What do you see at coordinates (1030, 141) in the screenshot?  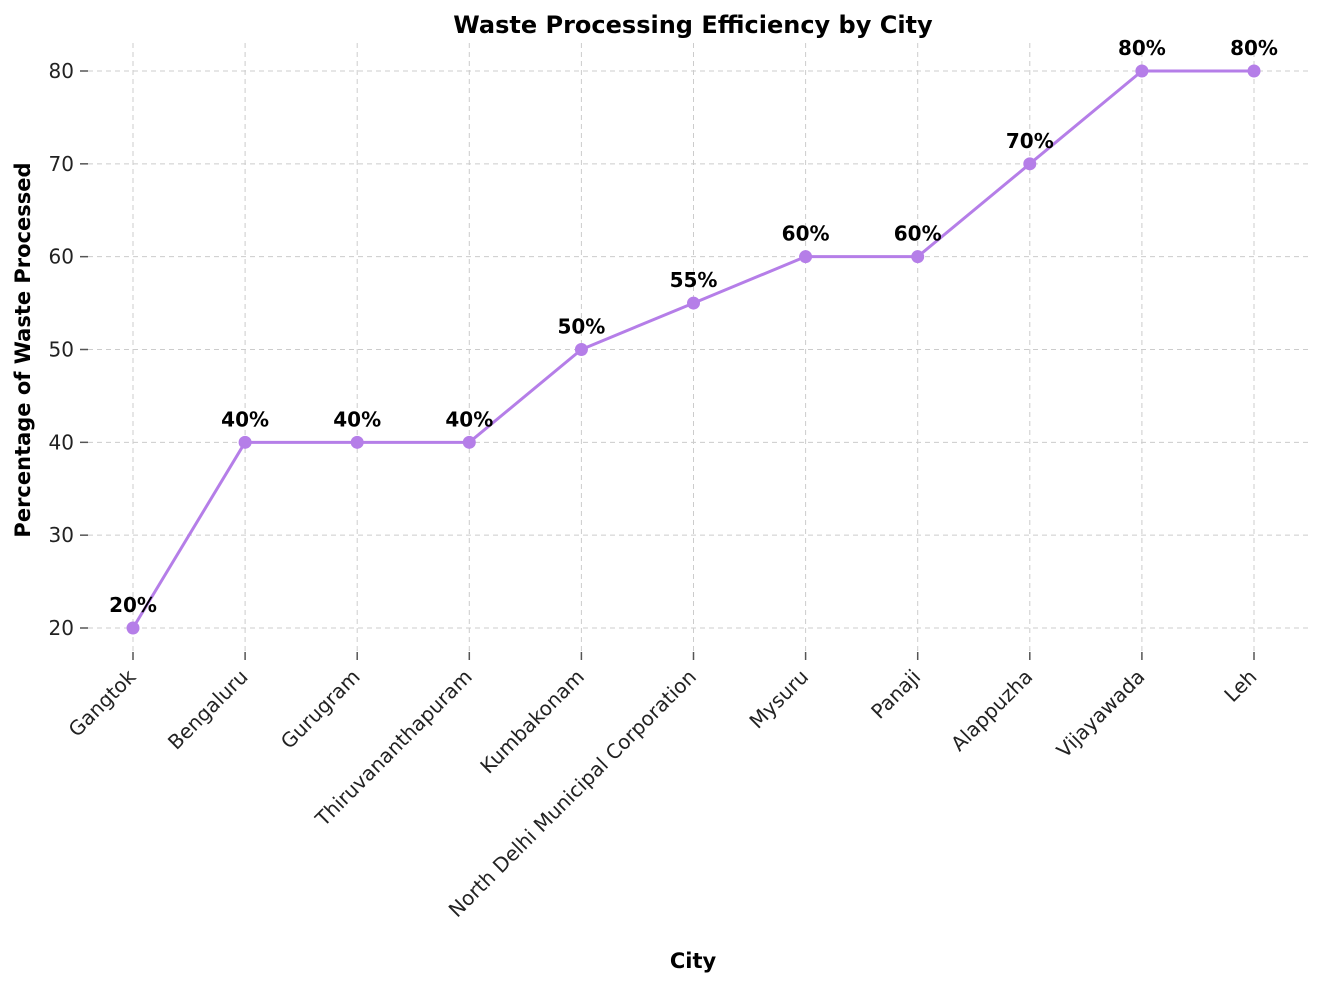 I see `data-label: 70%` at bounding box center [1030, 141].